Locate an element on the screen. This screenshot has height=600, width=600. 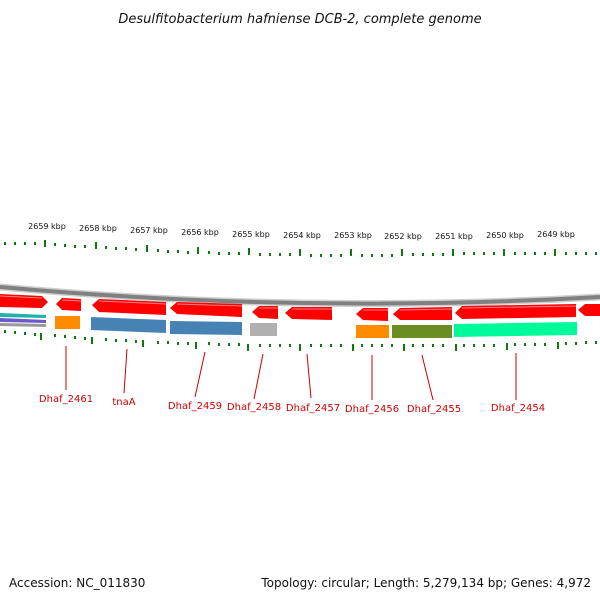
gene-label: tnaA is located at coordinates (123, 402).